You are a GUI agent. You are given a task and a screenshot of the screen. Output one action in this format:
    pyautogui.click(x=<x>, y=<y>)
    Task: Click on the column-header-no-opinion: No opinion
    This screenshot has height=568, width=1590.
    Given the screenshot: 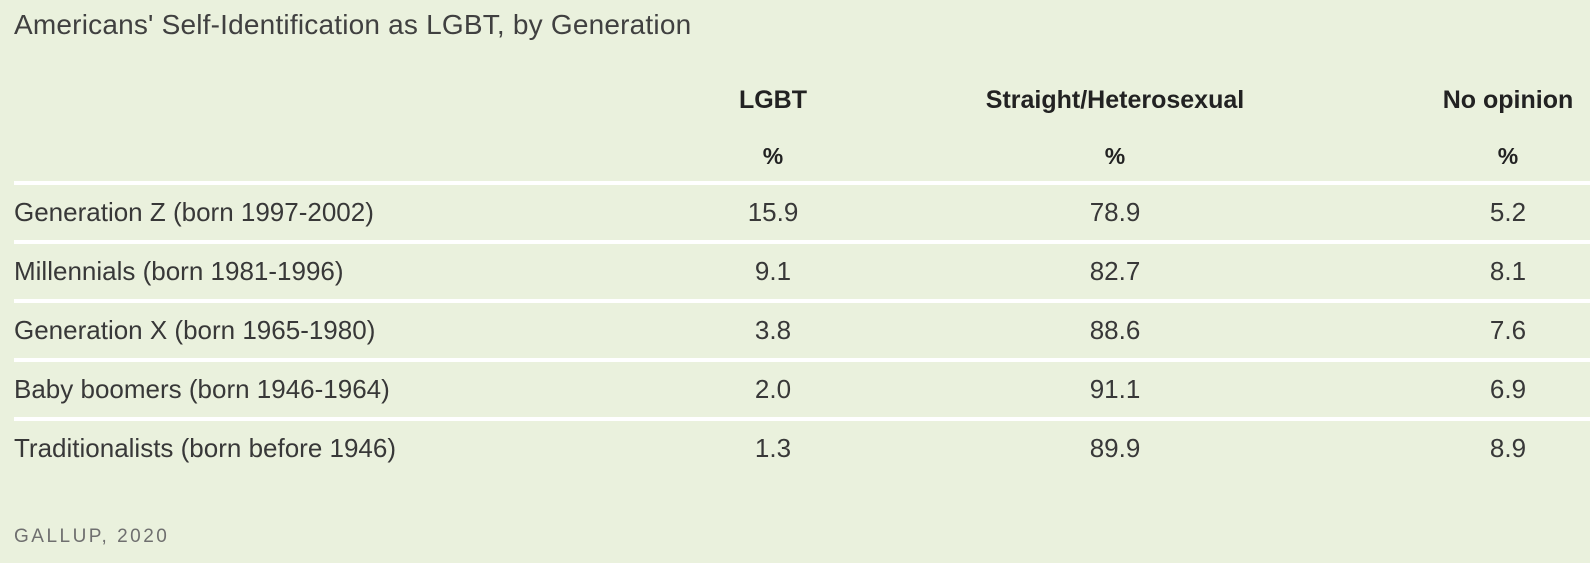 What is the action you would take?
    pyautogui.click(x=1508, y=99)
    